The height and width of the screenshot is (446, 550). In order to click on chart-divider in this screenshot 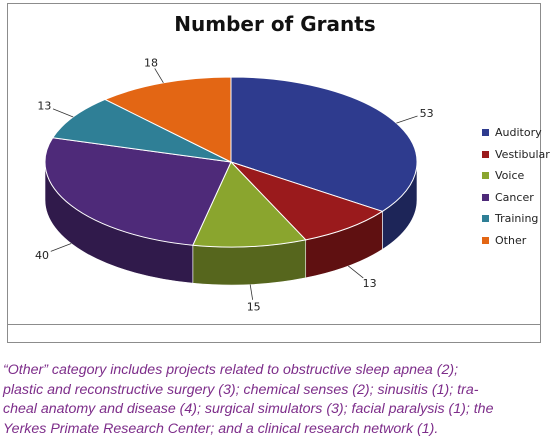, I will do `click(274, 324)`.